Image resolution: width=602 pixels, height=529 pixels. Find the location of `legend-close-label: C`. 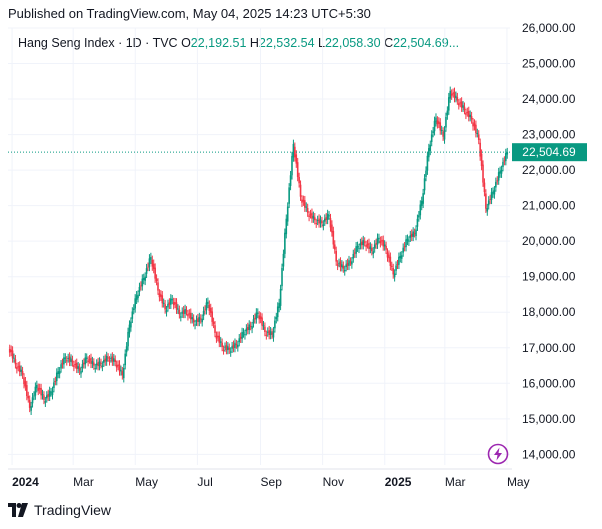

legend-close-label: C is located at coordinates (389, 43).